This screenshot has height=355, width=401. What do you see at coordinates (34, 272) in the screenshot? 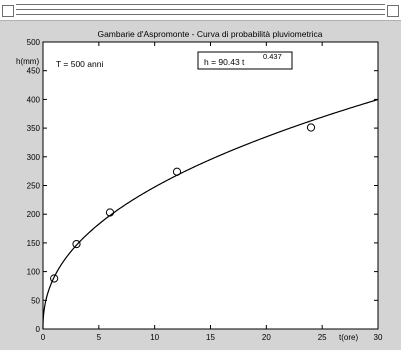
I see `y-tick-label: 100` at bounding box center [34, 272].